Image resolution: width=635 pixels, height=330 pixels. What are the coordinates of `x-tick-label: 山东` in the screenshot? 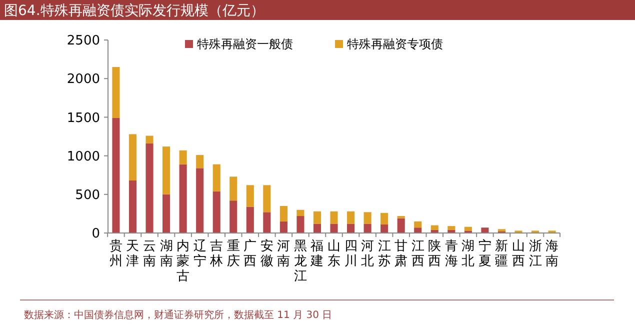 It's located at (334, 254).